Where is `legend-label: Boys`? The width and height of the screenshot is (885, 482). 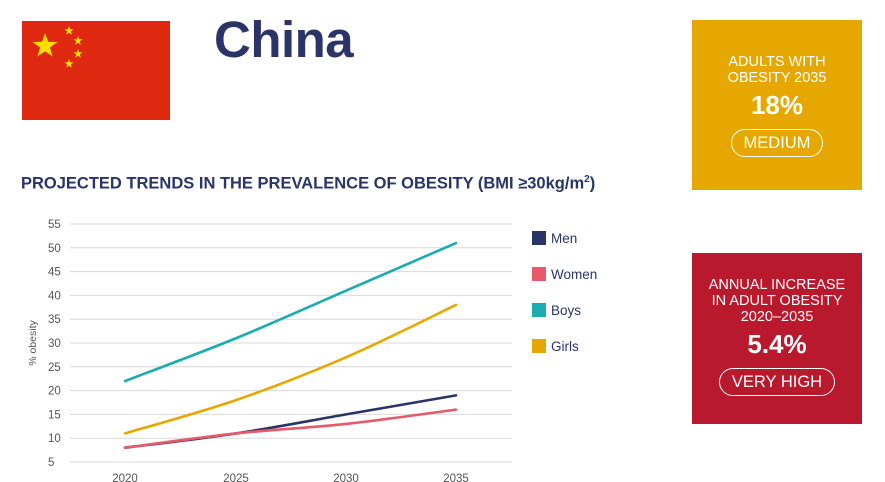 legend-label: Boys is located at coordinates (566, 310).